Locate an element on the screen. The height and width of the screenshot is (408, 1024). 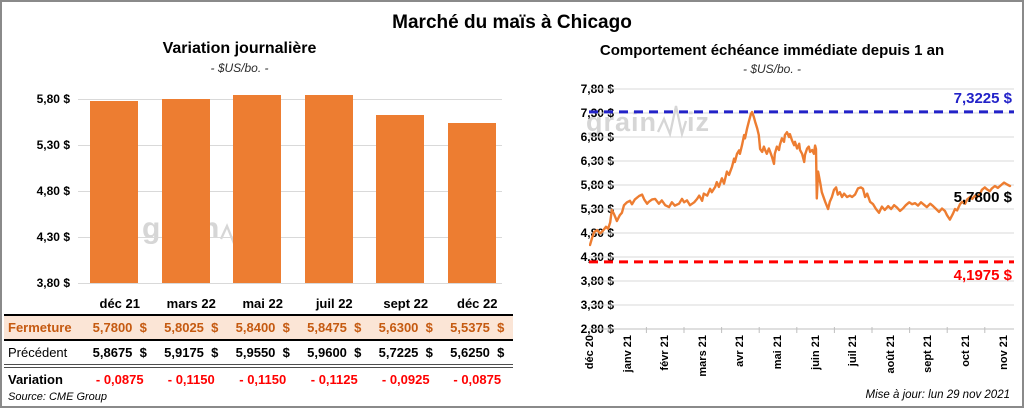
source-note: Source: CME Group is located at coordinates (58, 397).